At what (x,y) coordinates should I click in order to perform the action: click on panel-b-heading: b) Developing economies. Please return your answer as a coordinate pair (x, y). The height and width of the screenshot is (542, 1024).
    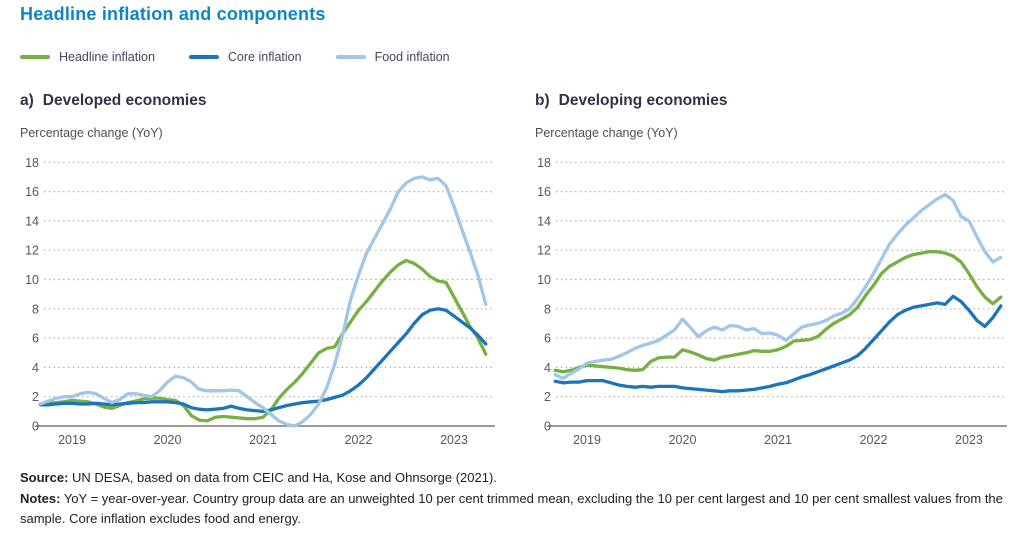
    Looking at the image, I should click on (631, 101).